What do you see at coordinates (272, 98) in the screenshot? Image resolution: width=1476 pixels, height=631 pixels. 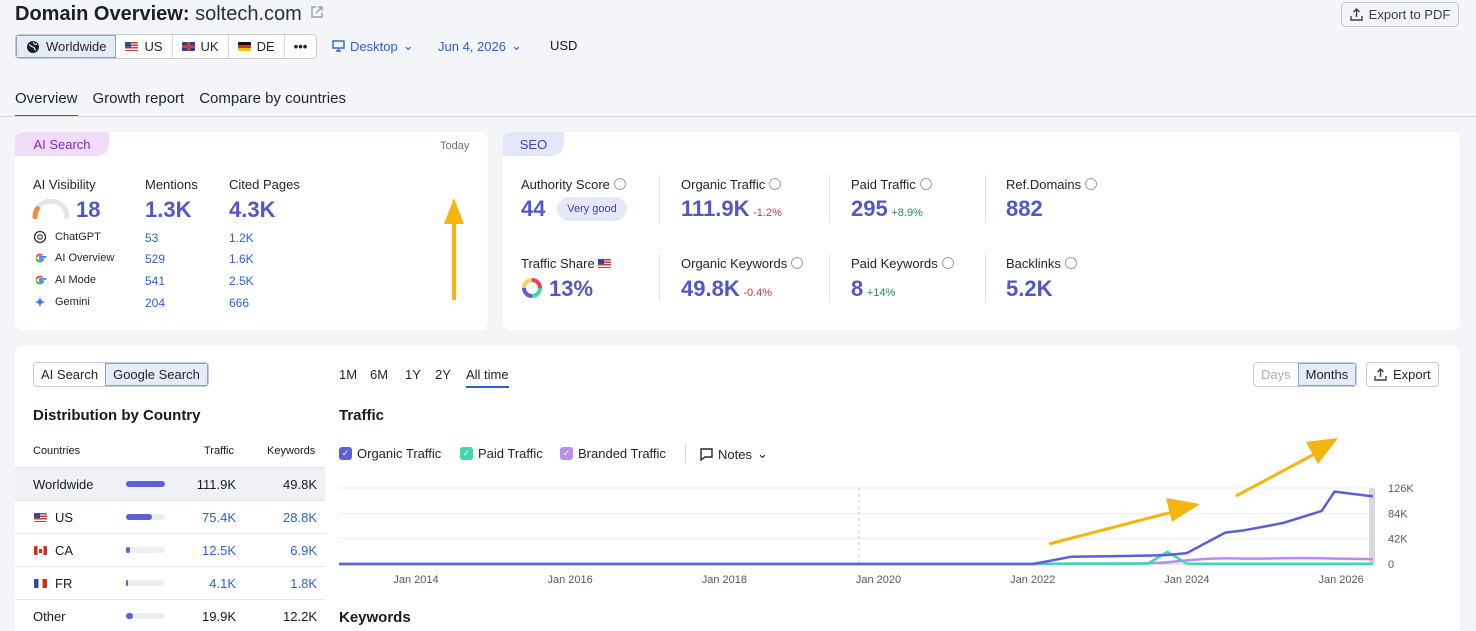 I see `tab-compare-by-countries: Compare by countries` at bounding box center [272, 98].